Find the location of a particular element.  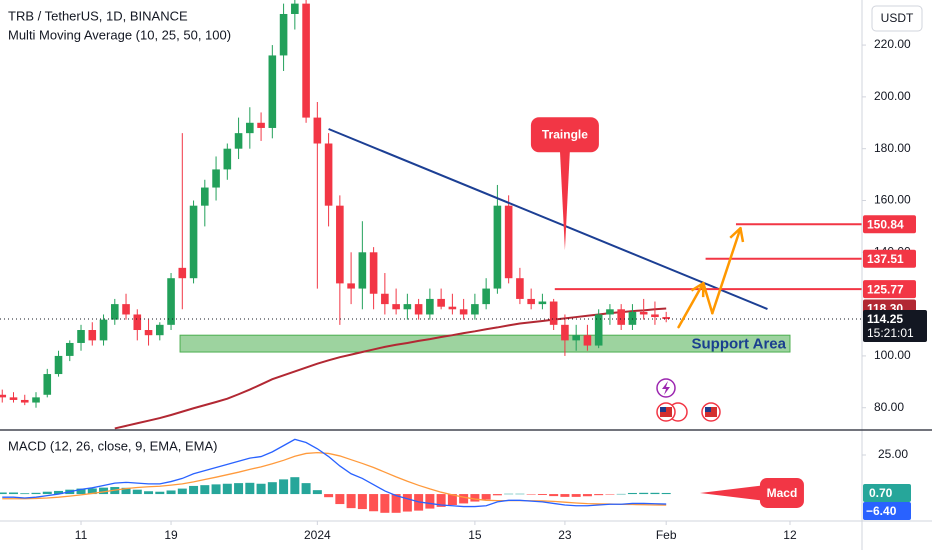

macd-callout-box is located at coordinates (781, 492).